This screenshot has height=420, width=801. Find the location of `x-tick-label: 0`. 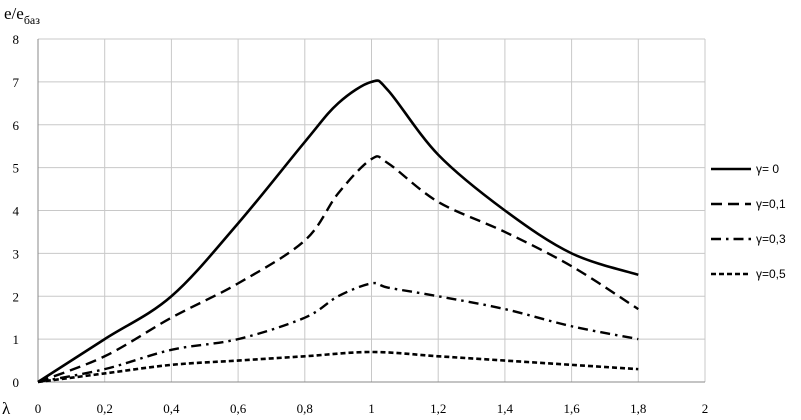

x-tick-label: 0 is located at coordinates (38, 408).